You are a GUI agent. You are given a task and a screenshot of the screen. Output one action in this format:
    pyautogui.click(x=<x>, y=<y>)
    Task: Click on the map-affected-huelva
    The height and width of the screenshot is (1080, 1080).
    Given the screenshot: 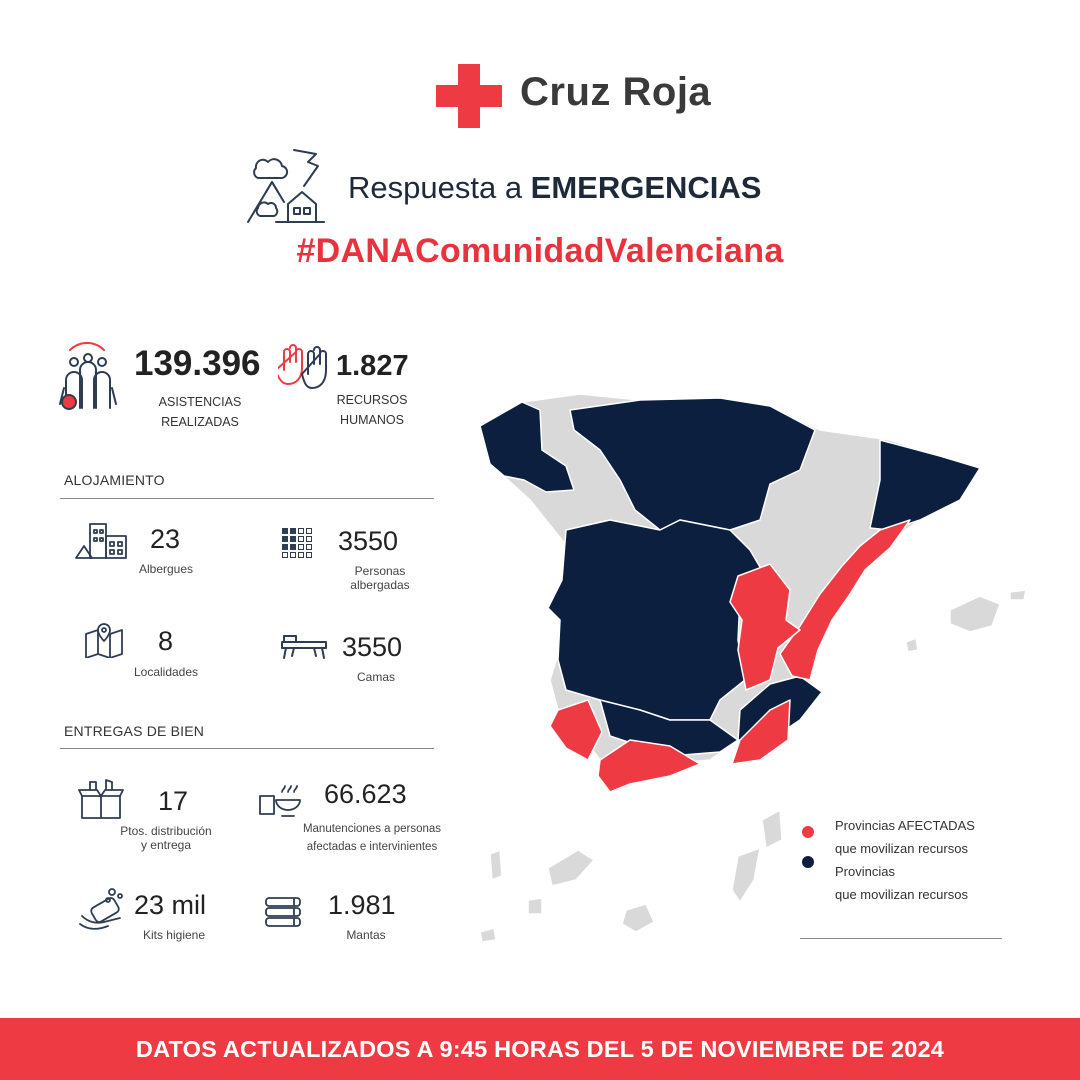 What is the action you would take?
    pyautogui.click(x=576, y=730)
    